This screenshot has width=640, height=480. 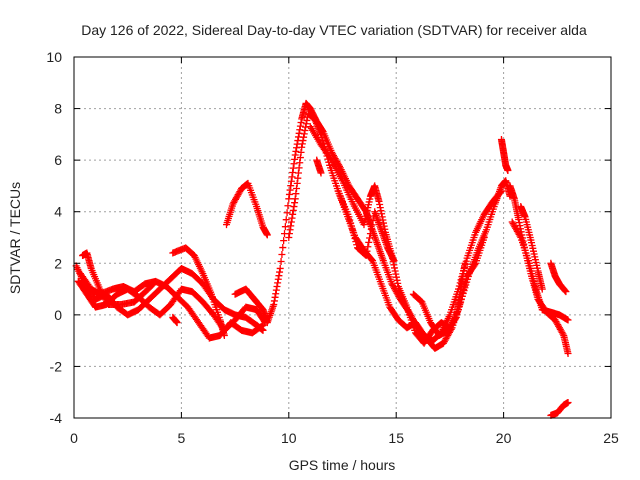 I want to click on y-tick-label: 10, so click(x=54, y=57).